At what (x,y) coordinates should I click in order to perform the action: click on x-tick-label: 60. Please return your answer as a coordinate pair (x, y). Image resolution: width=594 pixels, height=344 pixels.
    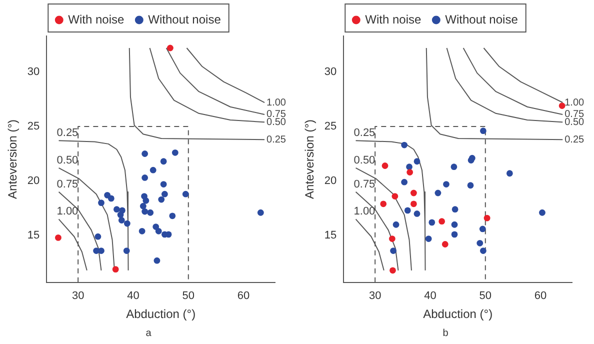
    Looking at the image, I should click on (243, 296).